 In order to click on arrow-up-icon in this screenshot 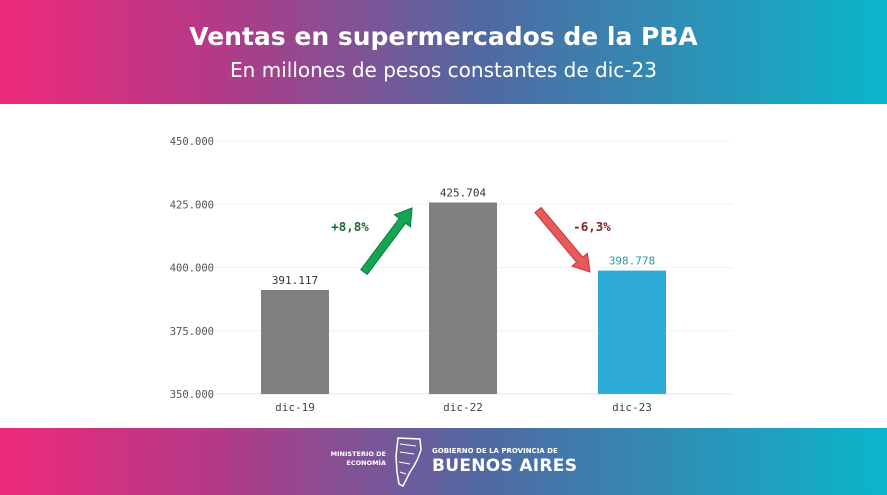, I will do `click(386, 241)`.